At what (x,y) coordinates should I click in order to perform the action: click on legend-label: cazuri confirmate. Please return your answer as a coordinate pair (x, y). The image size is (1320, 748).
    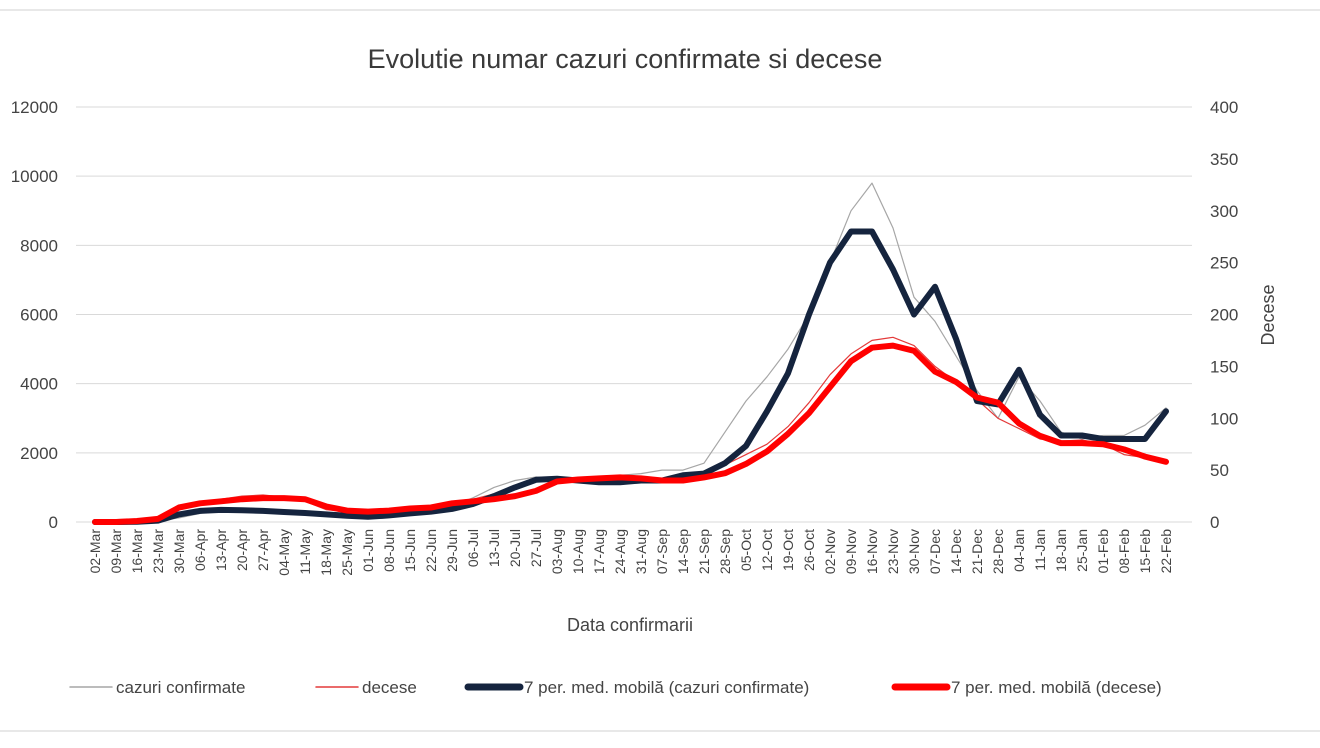
    Looking at the image, I should click on (180, 687).